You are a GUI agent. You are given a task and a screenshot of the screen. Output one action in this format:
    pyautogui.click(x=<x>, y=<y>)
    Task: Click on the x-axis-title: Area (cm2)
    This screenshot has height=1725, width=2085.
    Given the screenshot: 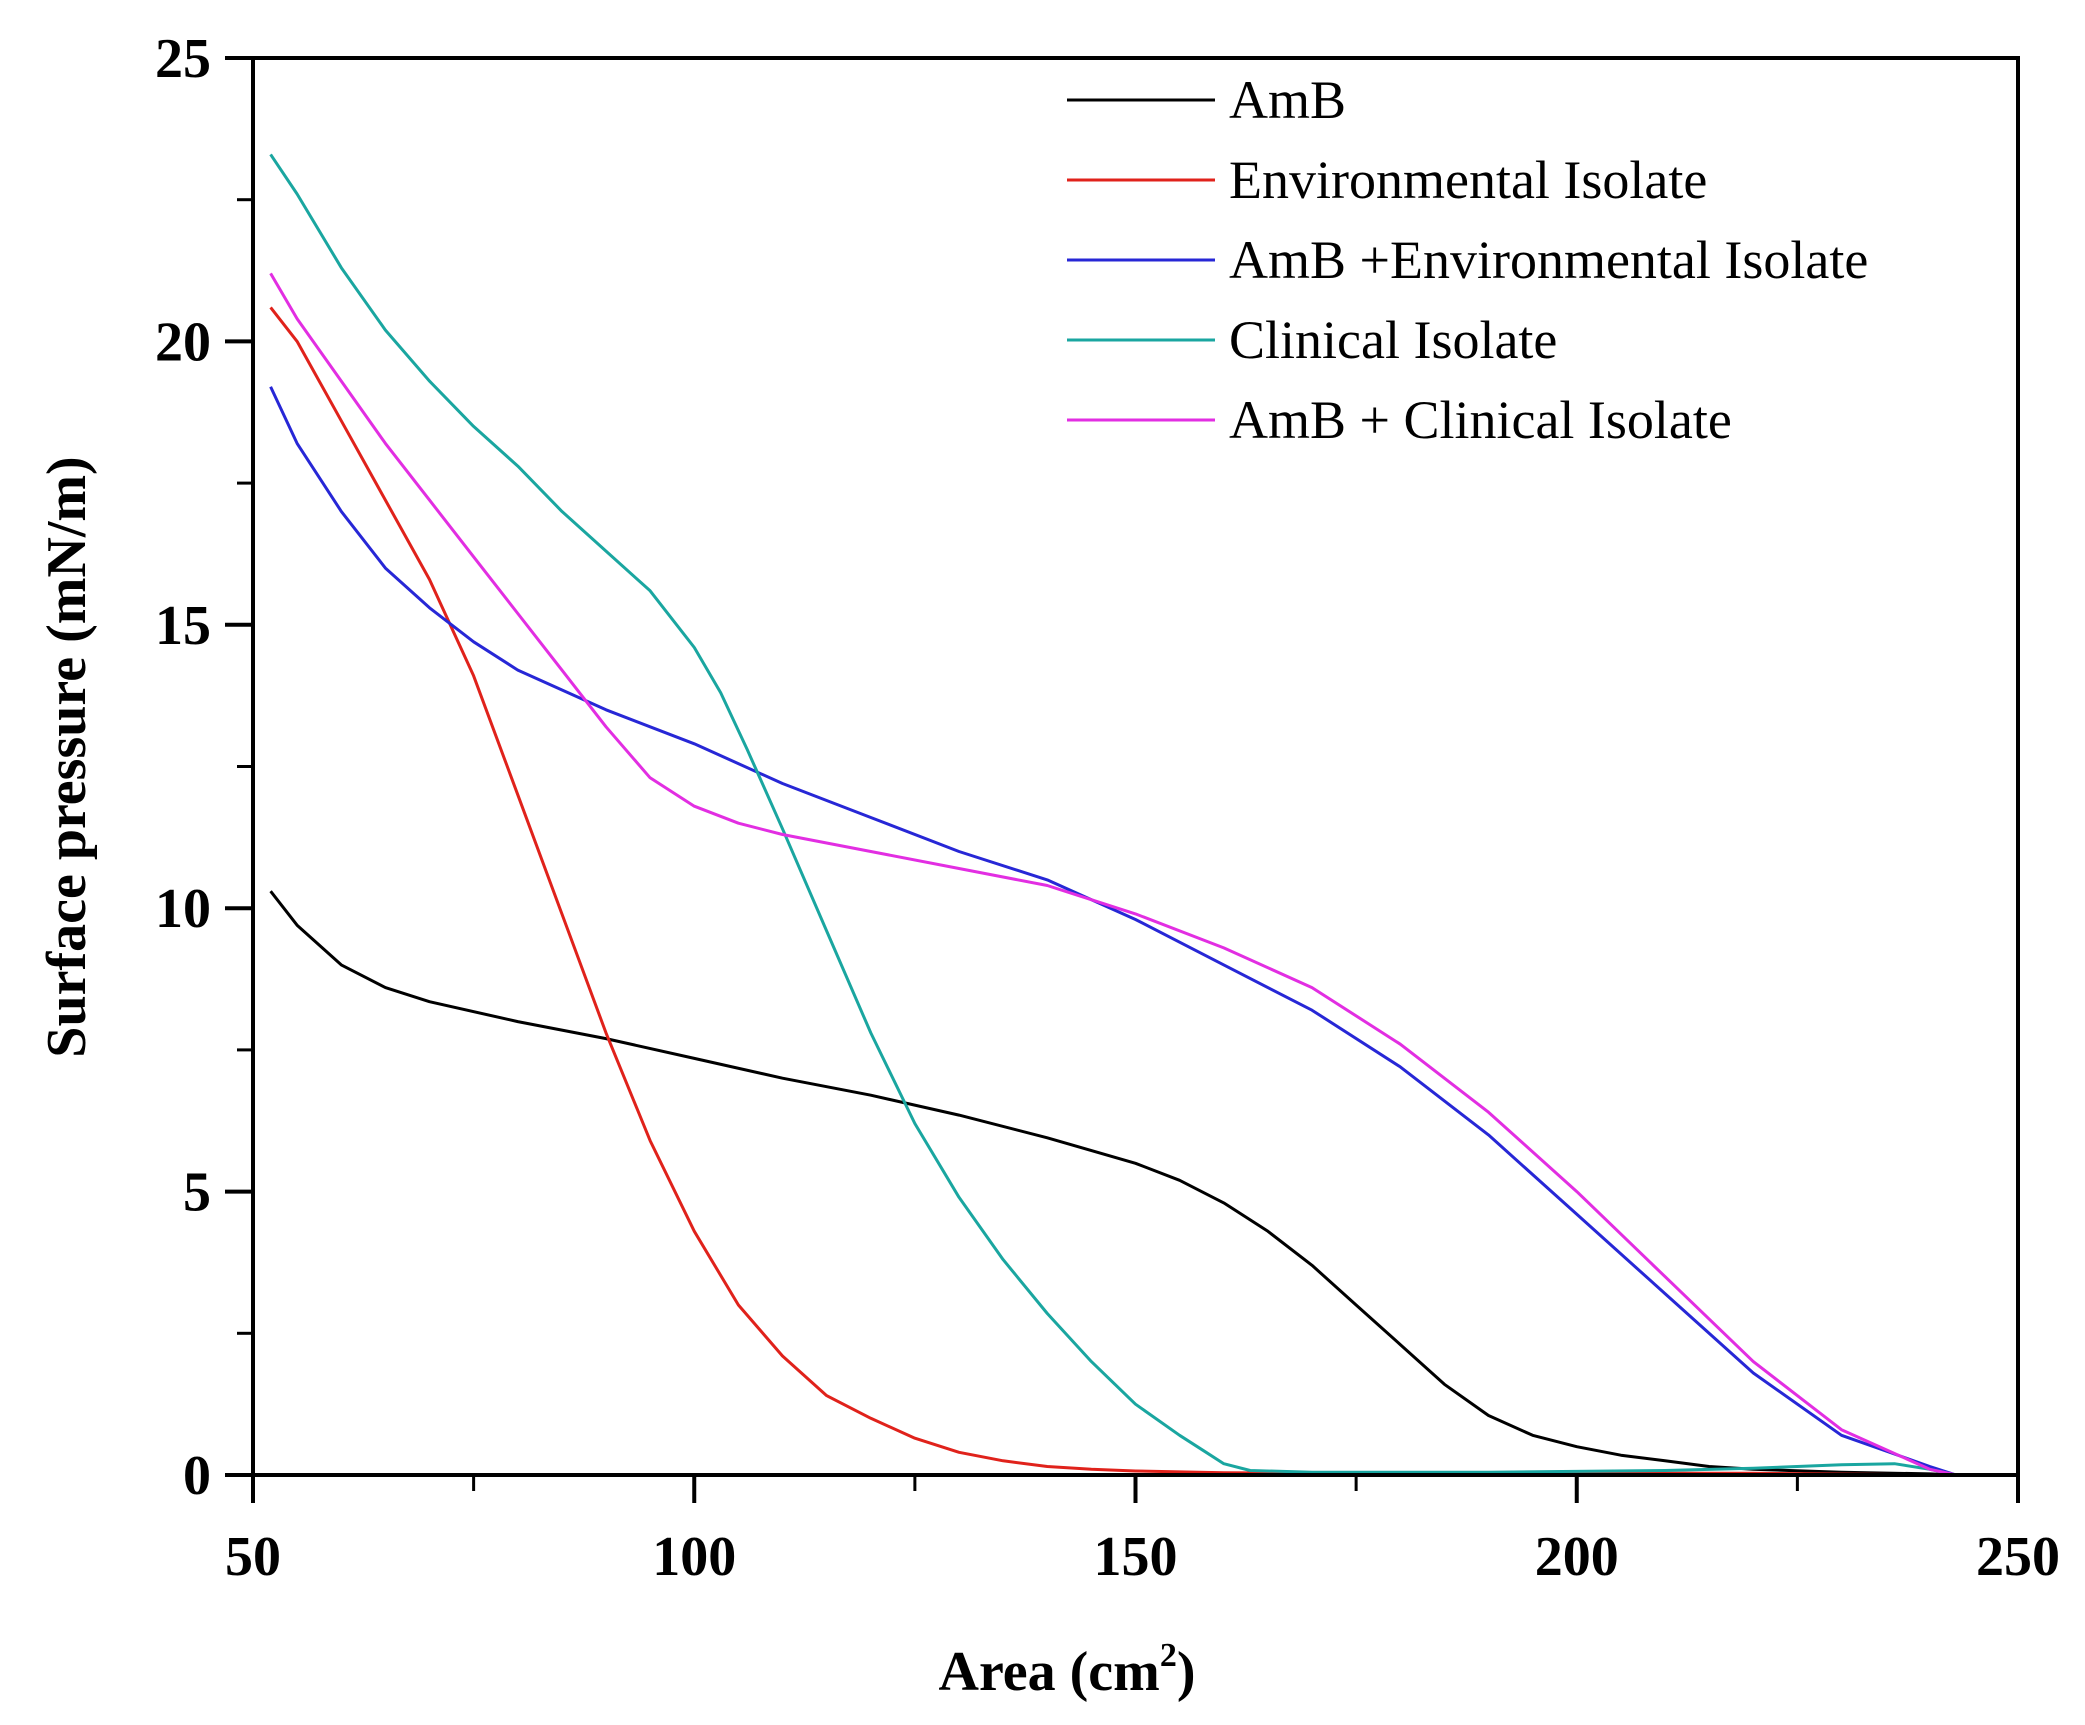 What is the action you would take?
    pyautogui.click(x=1067, y=1670)
    